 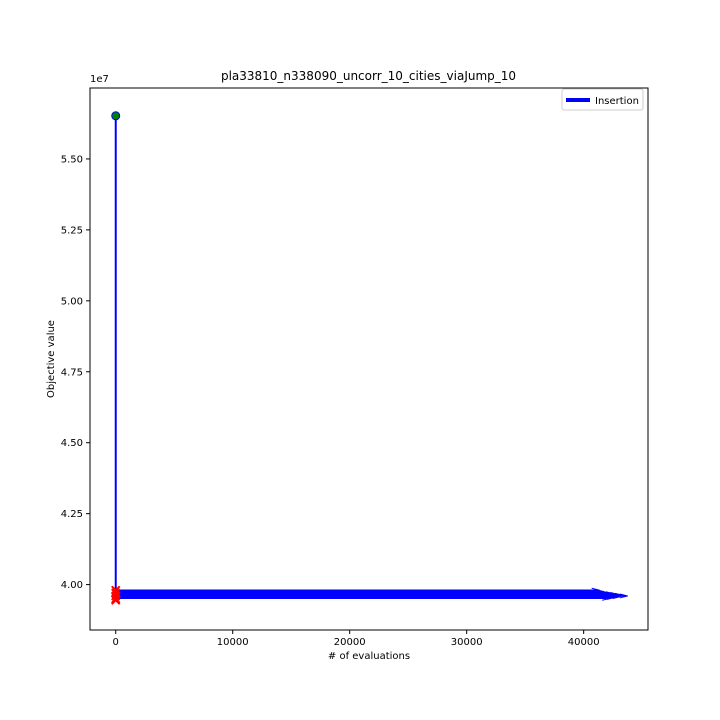 What do you see at coordinates (72, 301) in the screenshot?
I see `y-tick-label: 5.00` at bounding box center [72, 301].